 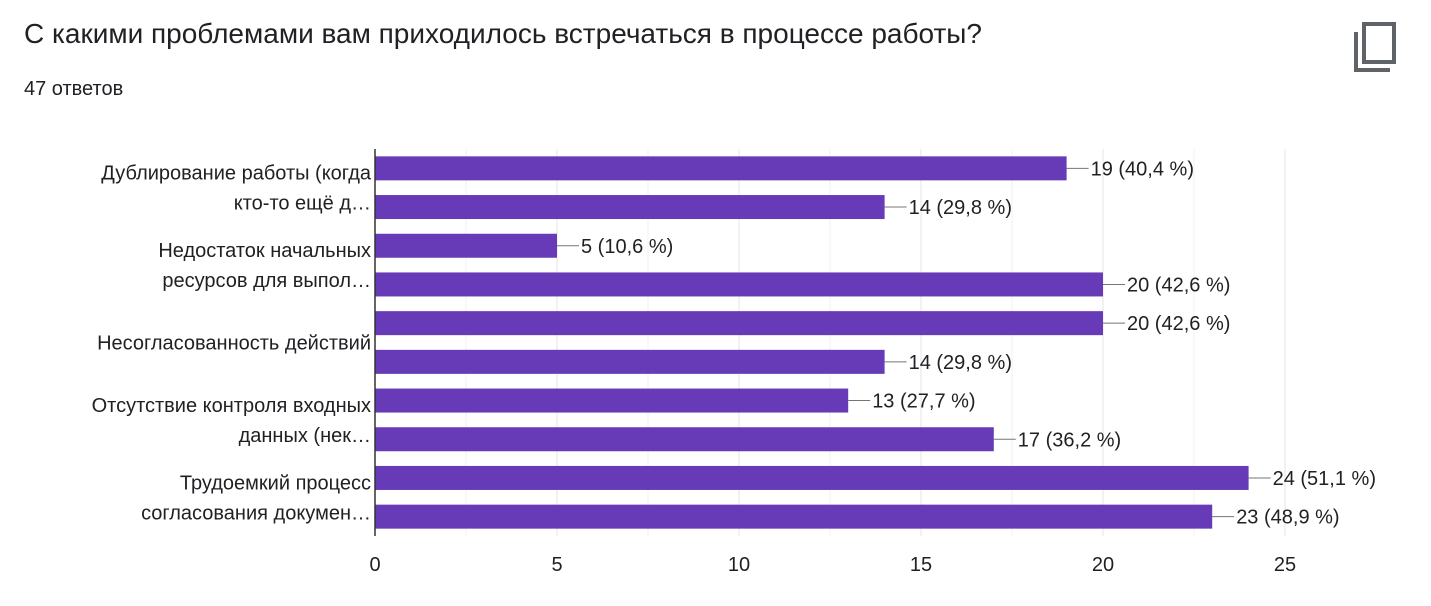 What do you see at coordinates (923, 402) in the screenshot?
I see `data-label: 13 (27,7 %)` at bounding box center [923, 402].